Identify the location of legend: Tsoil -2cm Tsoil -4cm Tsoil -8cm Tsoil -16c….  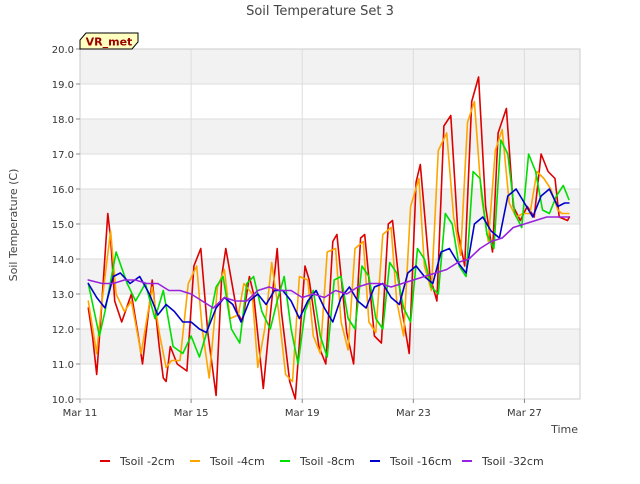
(322, 461).